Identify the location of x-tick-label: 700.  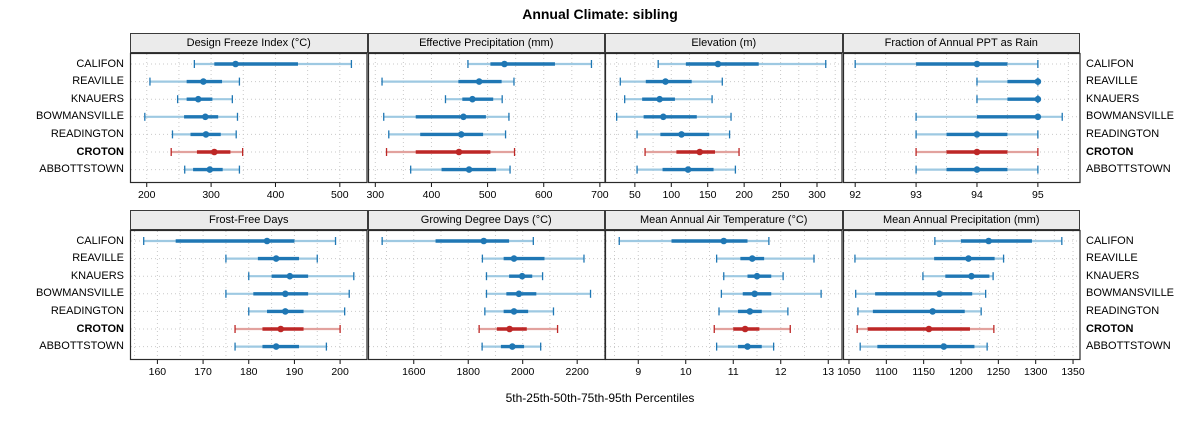
(600, 195).